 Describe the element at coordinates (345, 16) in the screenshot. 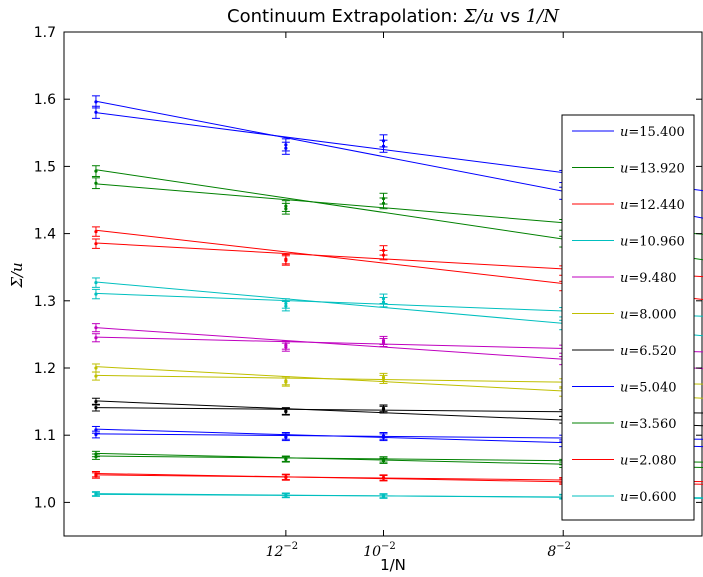

I see `chart-title-prefix: Continuum Extrapolation:` at that location.